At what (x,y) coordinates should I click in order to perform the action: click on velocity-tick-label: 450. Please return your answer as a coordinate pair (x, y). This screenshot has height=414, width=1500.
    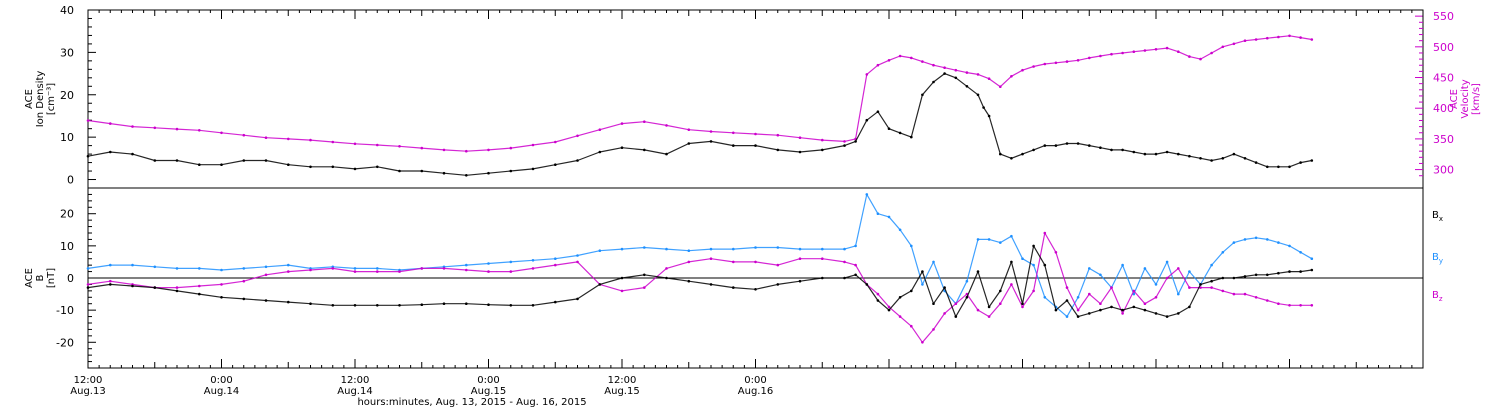
    Looking at the image, I should click on (1443, 78).